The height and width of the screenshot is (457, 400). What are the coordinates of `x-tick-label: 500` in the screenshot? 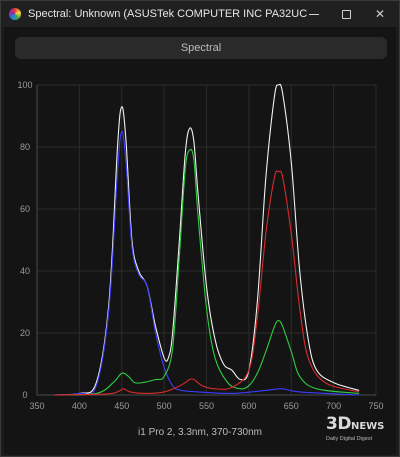 It's located at (164, 406).